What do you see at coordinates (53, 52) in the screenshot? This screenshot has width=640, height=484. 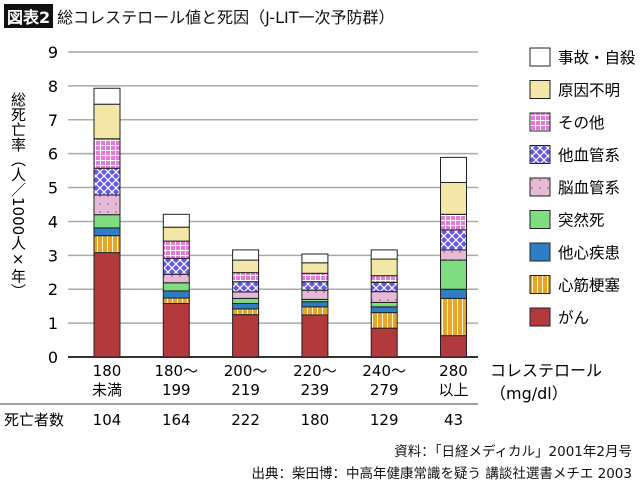 I see `y-tick-label: 9` at bounding box center [53, 52].